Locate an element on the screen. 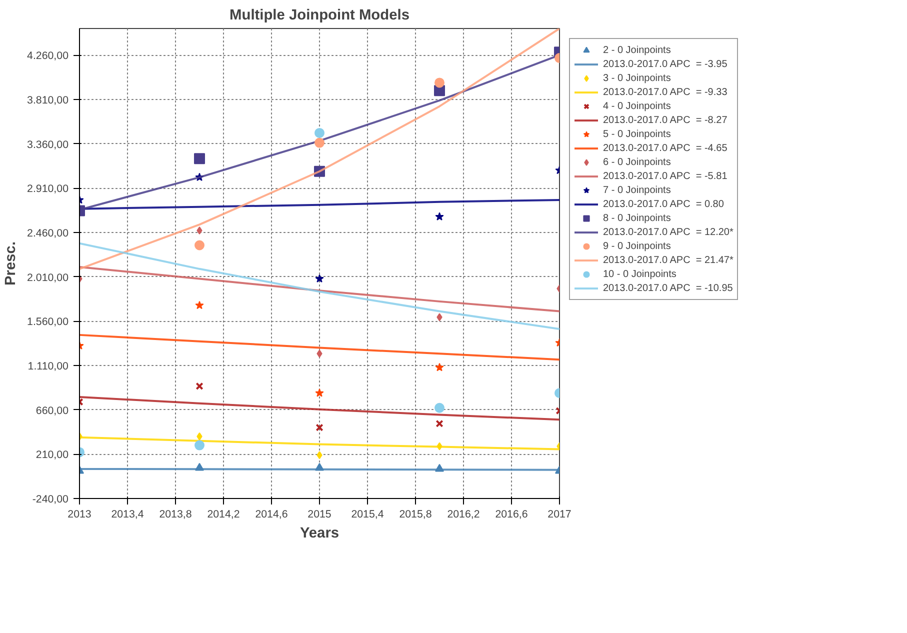  x-tick-label: 2013 is located at coordinates (80, 514).